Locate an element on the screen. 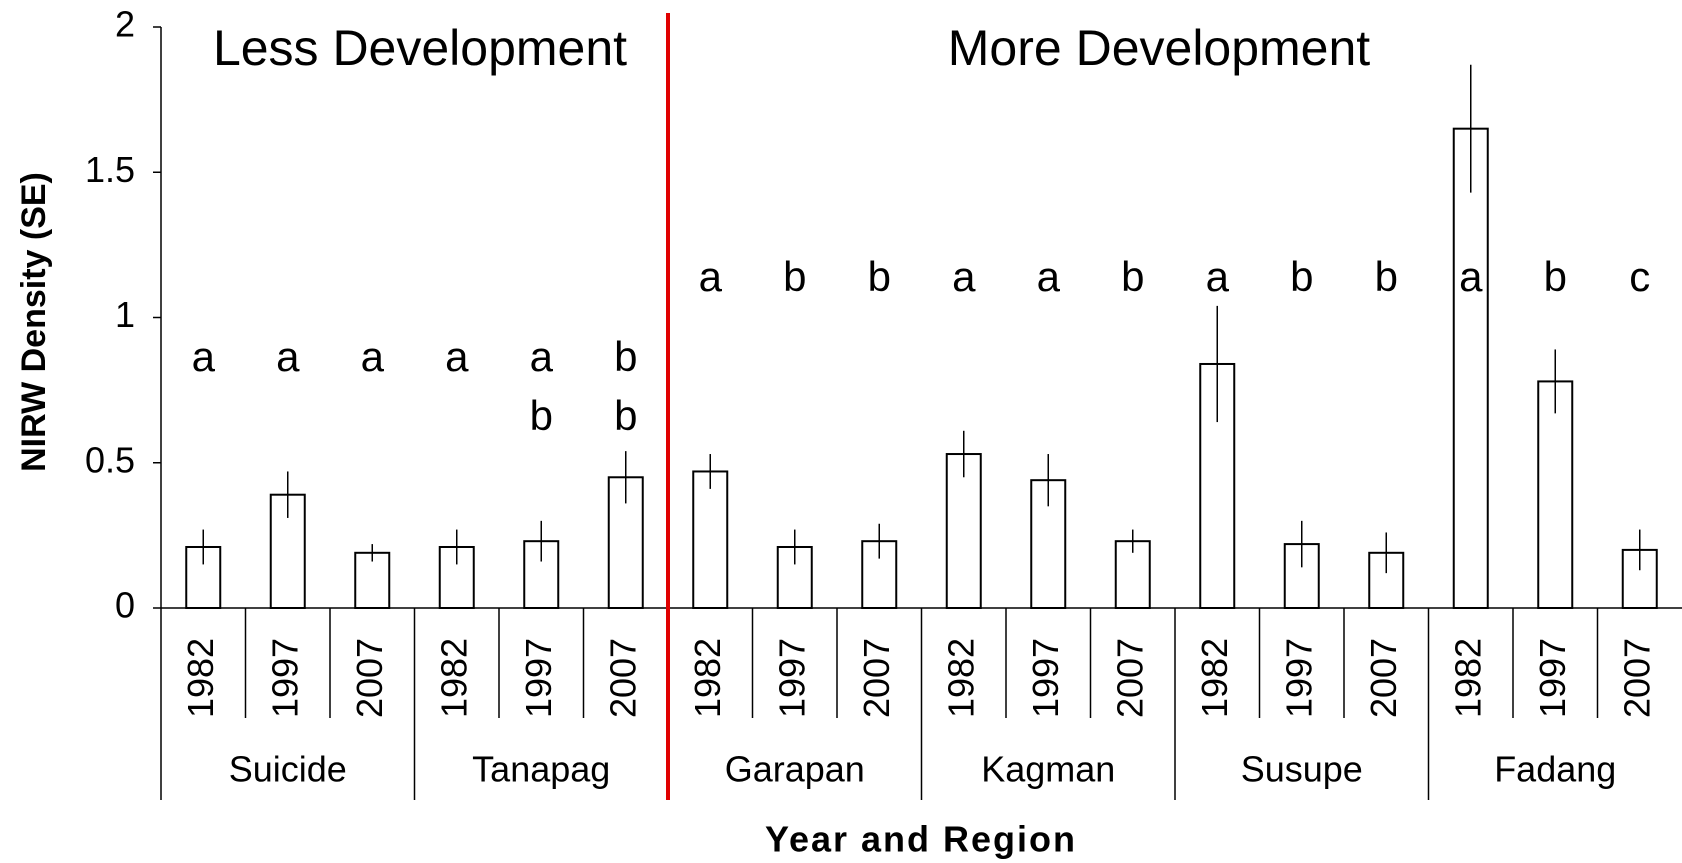 The width and height of the screenshot is (1682, 863). x-axis-title: Year and Region is located at coordinates (921, 839).